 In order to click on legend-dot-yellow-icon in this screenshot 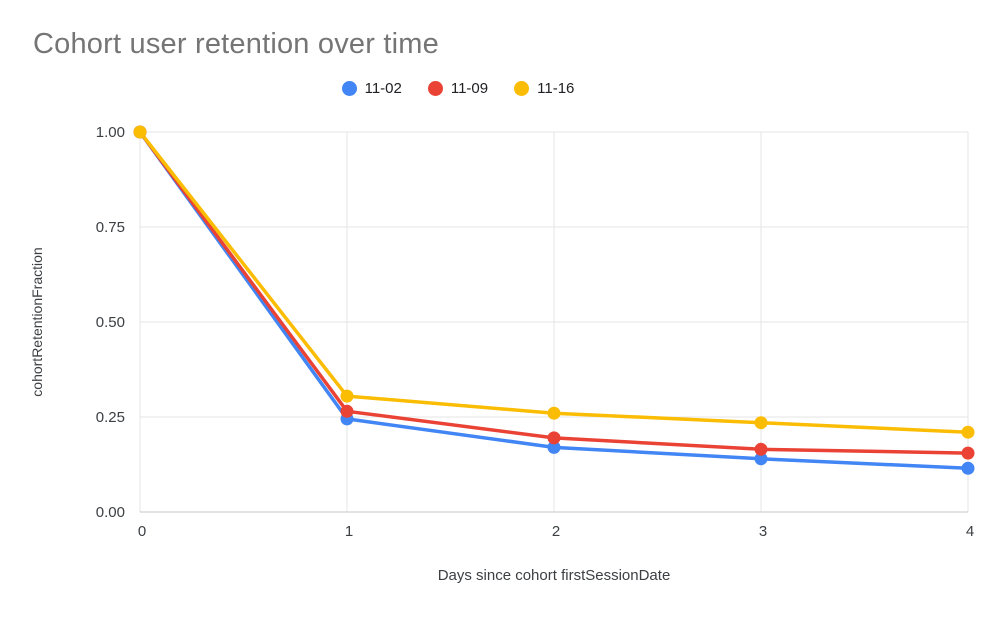, I will do `click(522, 88)`.